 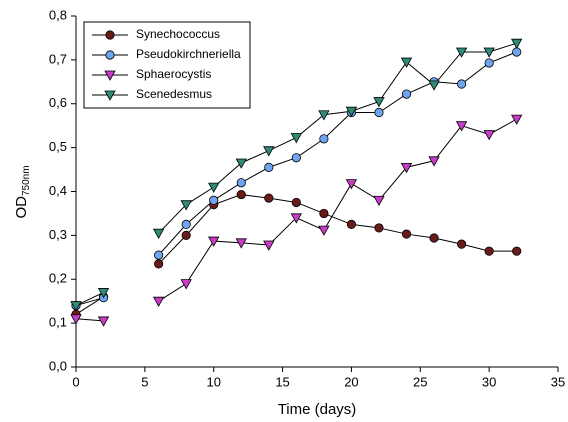 What do you see at coordinates (144, 381) in the screenshot?
I see `x-tick-label: 5` at bounding box center [144, 381].